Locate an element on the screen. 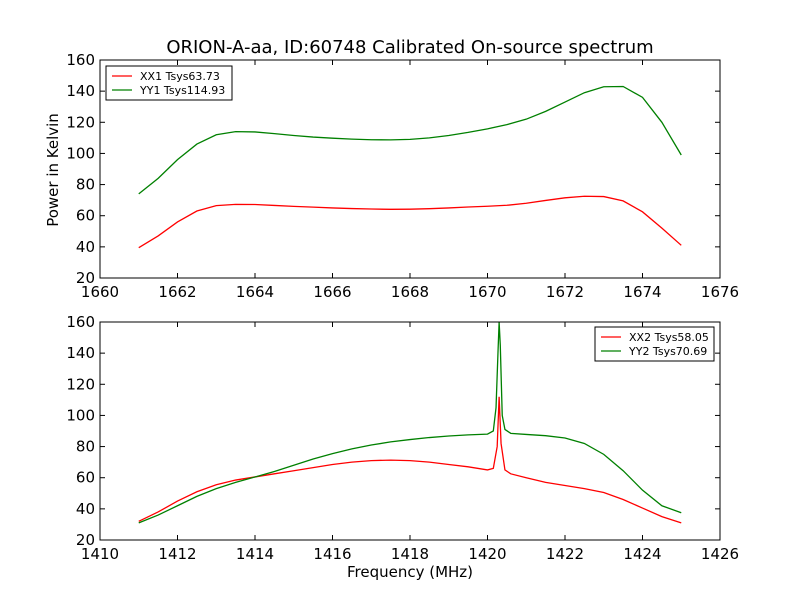  bottom-x-tick-label: 1418 is located at coordinates (410, 554).